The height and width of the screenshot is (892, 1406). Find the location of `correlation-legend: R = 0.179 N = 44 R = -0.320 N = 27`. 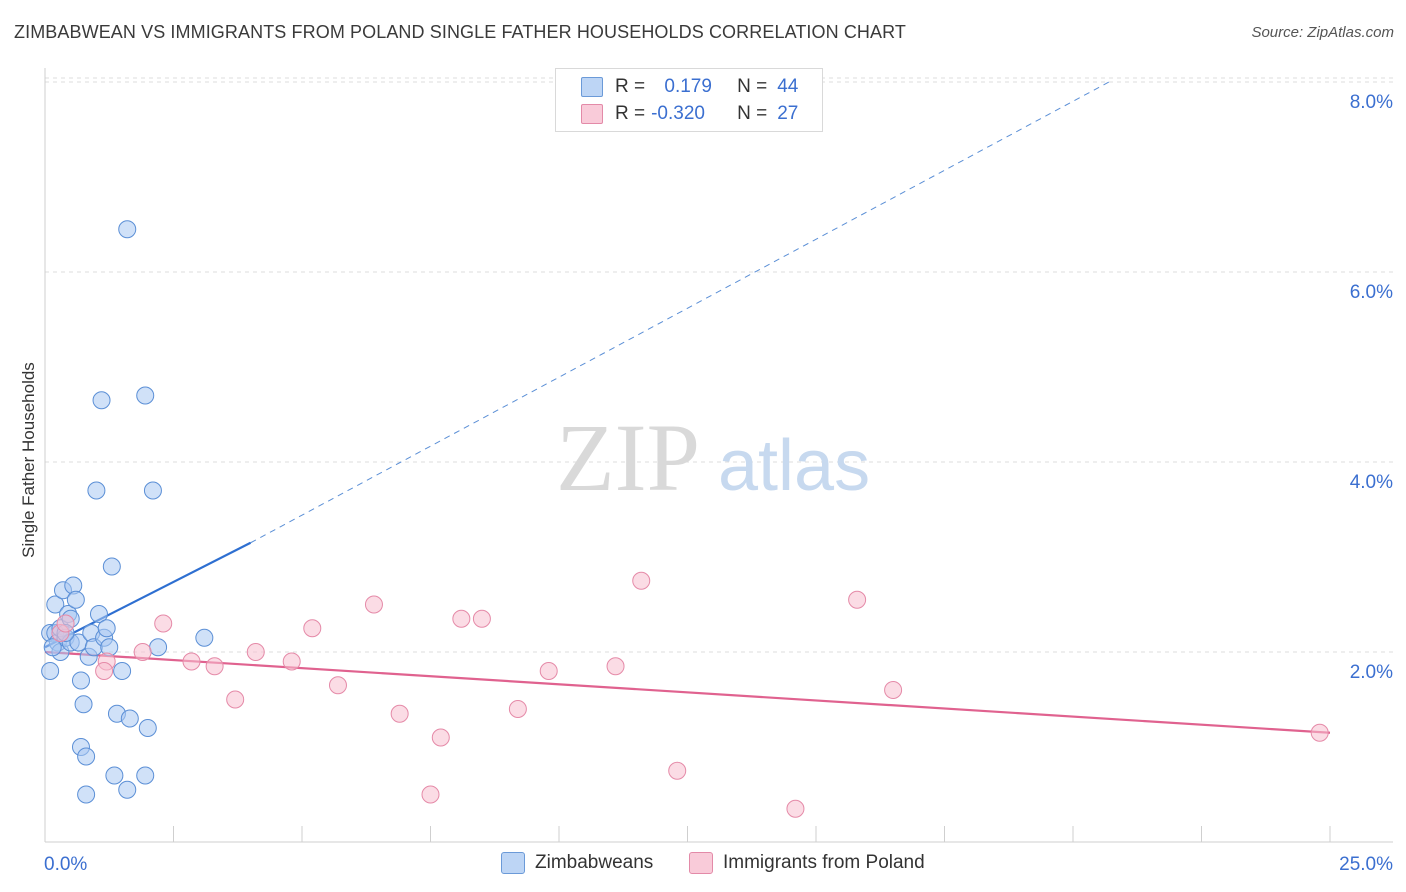

correlation-legend: R = 0.179 N = 44 R = -0.320 N = 27 is located at coordinates (689, 100).